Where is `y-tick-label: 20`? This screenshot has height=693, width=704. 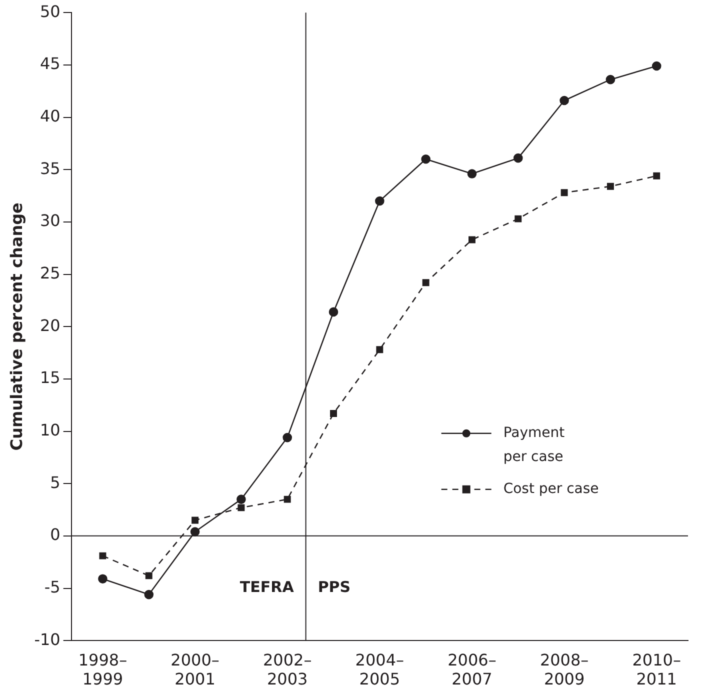 y-tick-label: 20 is located at coordinates (50, 325).